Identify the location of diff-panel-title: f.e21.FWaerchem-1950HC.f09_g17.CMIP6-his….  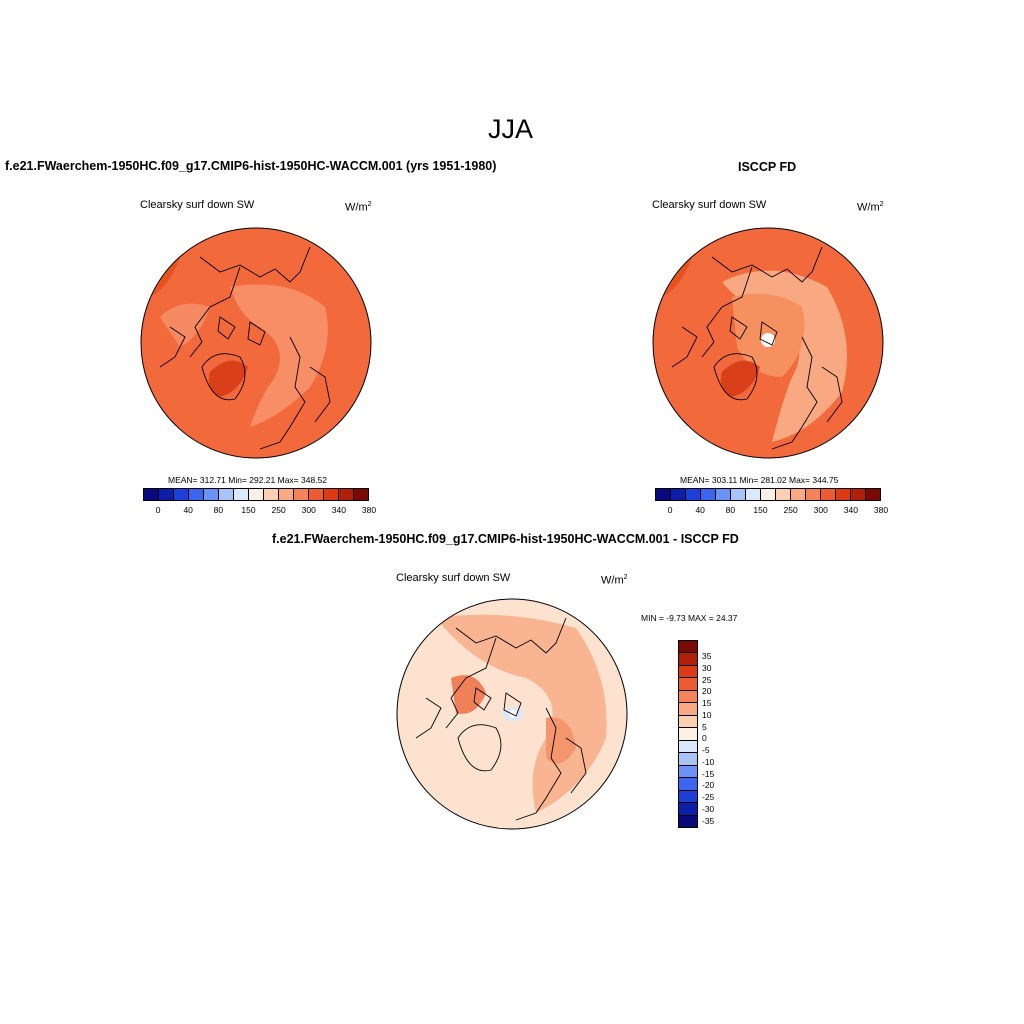
(505, 539).